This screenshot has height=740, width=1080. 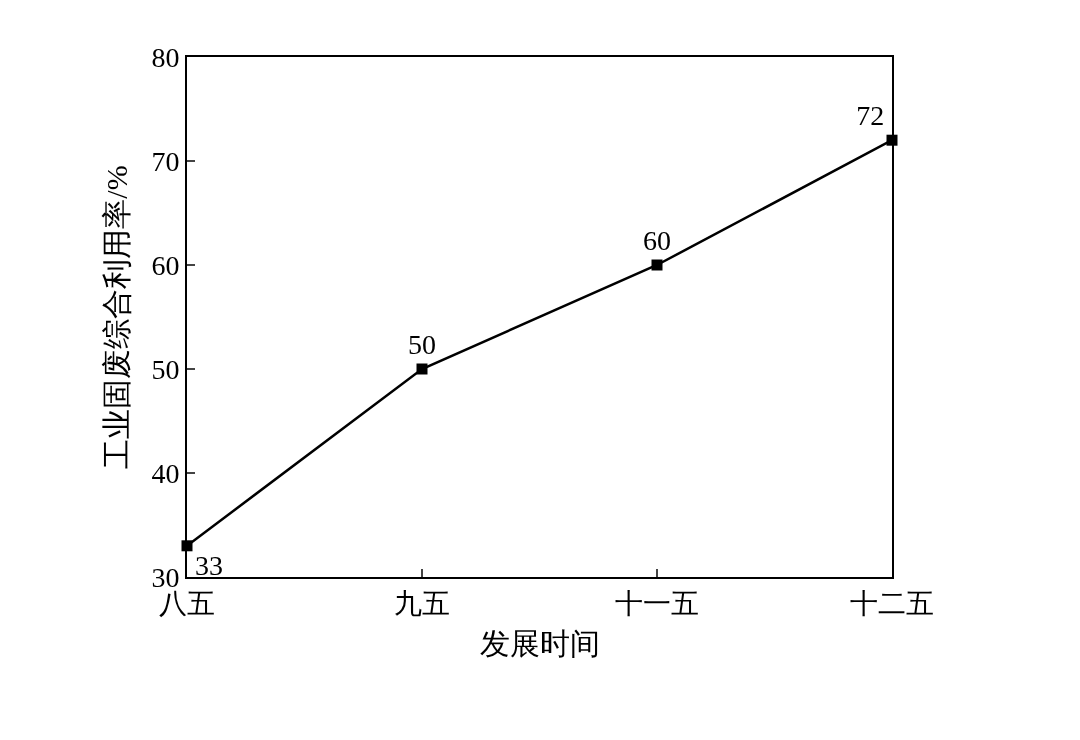 What do you see at coordinates (165, 57) in the screenshot?
I see `y-tick-label: 80` at bounding box center [165, 57].